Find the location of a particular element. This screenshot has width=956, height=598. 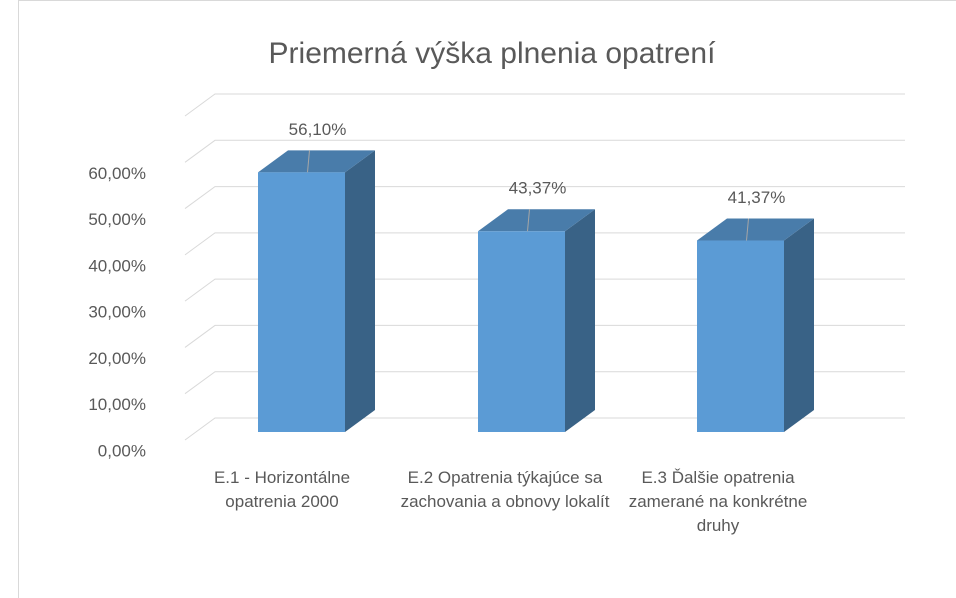

value-label: 43,37% is located at coordinates (538, 188).